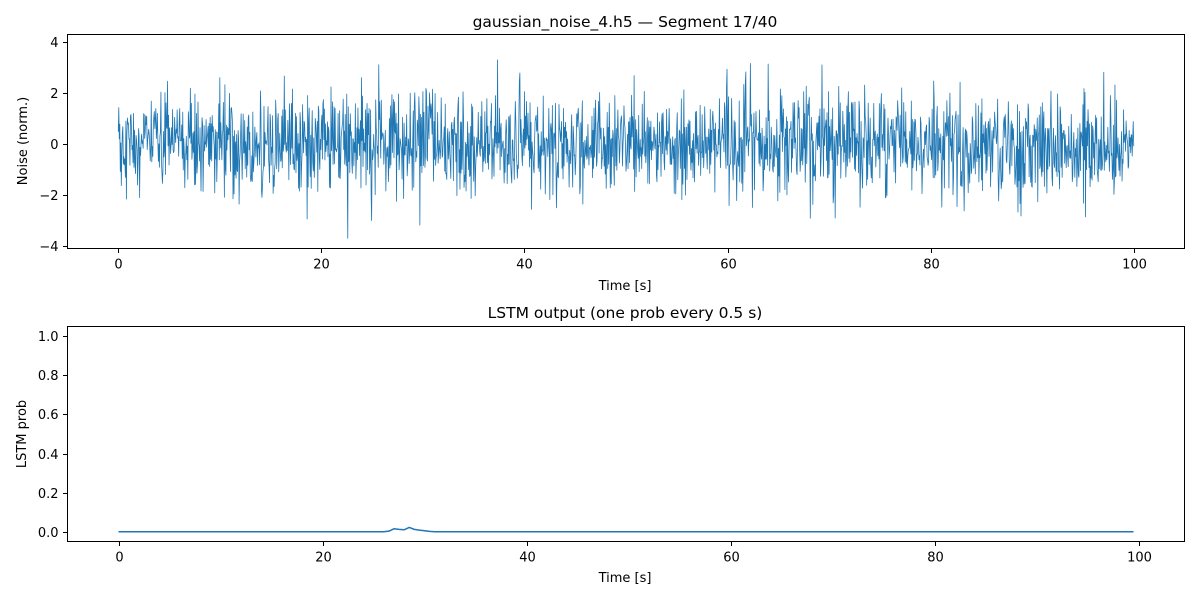  I want to click on lstm-y-tick-label: 0.2, so click(48, 494).